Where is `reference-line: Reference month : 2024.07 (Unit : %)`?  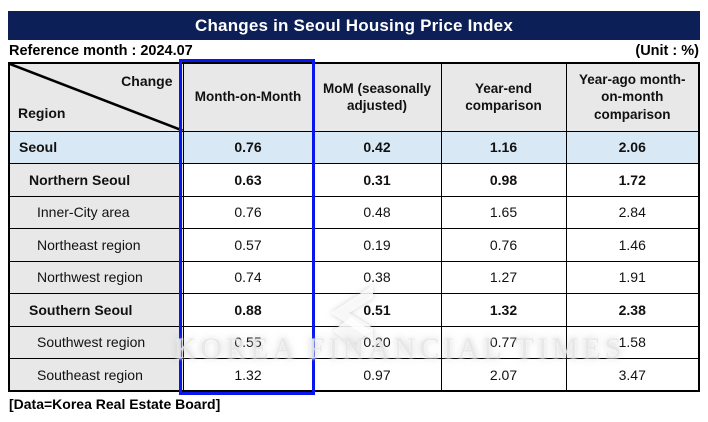
reference-line: Reference month : 2024.07 (Unit : %) is located at coordinates (354, 51).